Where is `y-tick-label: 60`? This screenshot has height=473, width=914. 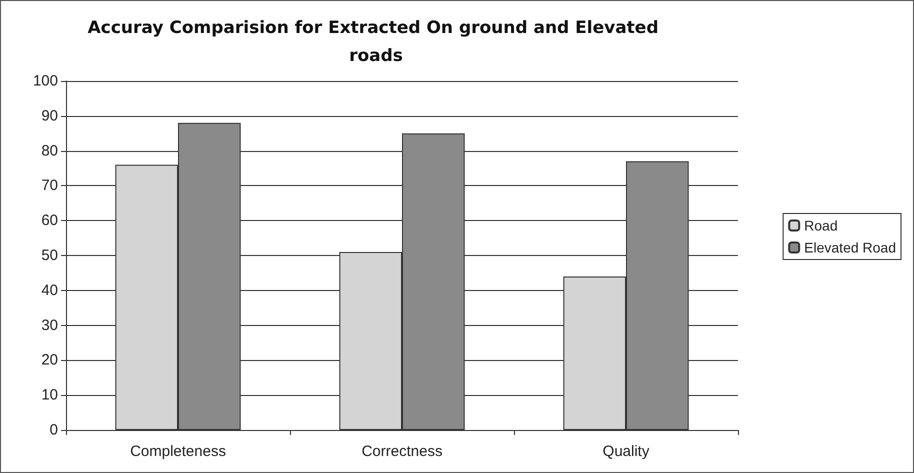 y-tick-label: 60 is located at coordinates (49, 221).